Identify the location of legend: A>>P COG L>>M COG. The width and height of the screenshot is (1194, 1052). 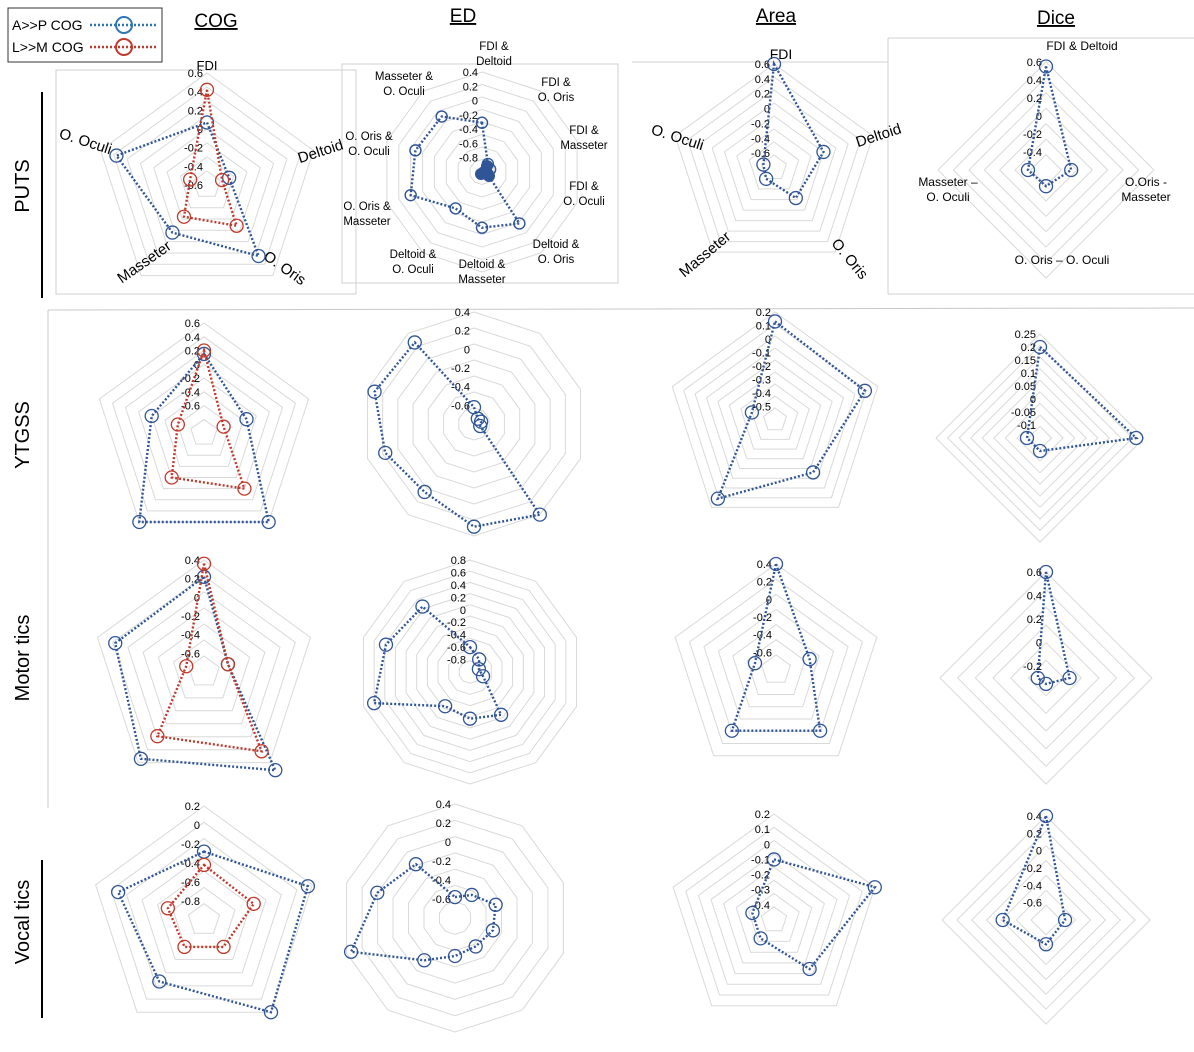
(85, 35).